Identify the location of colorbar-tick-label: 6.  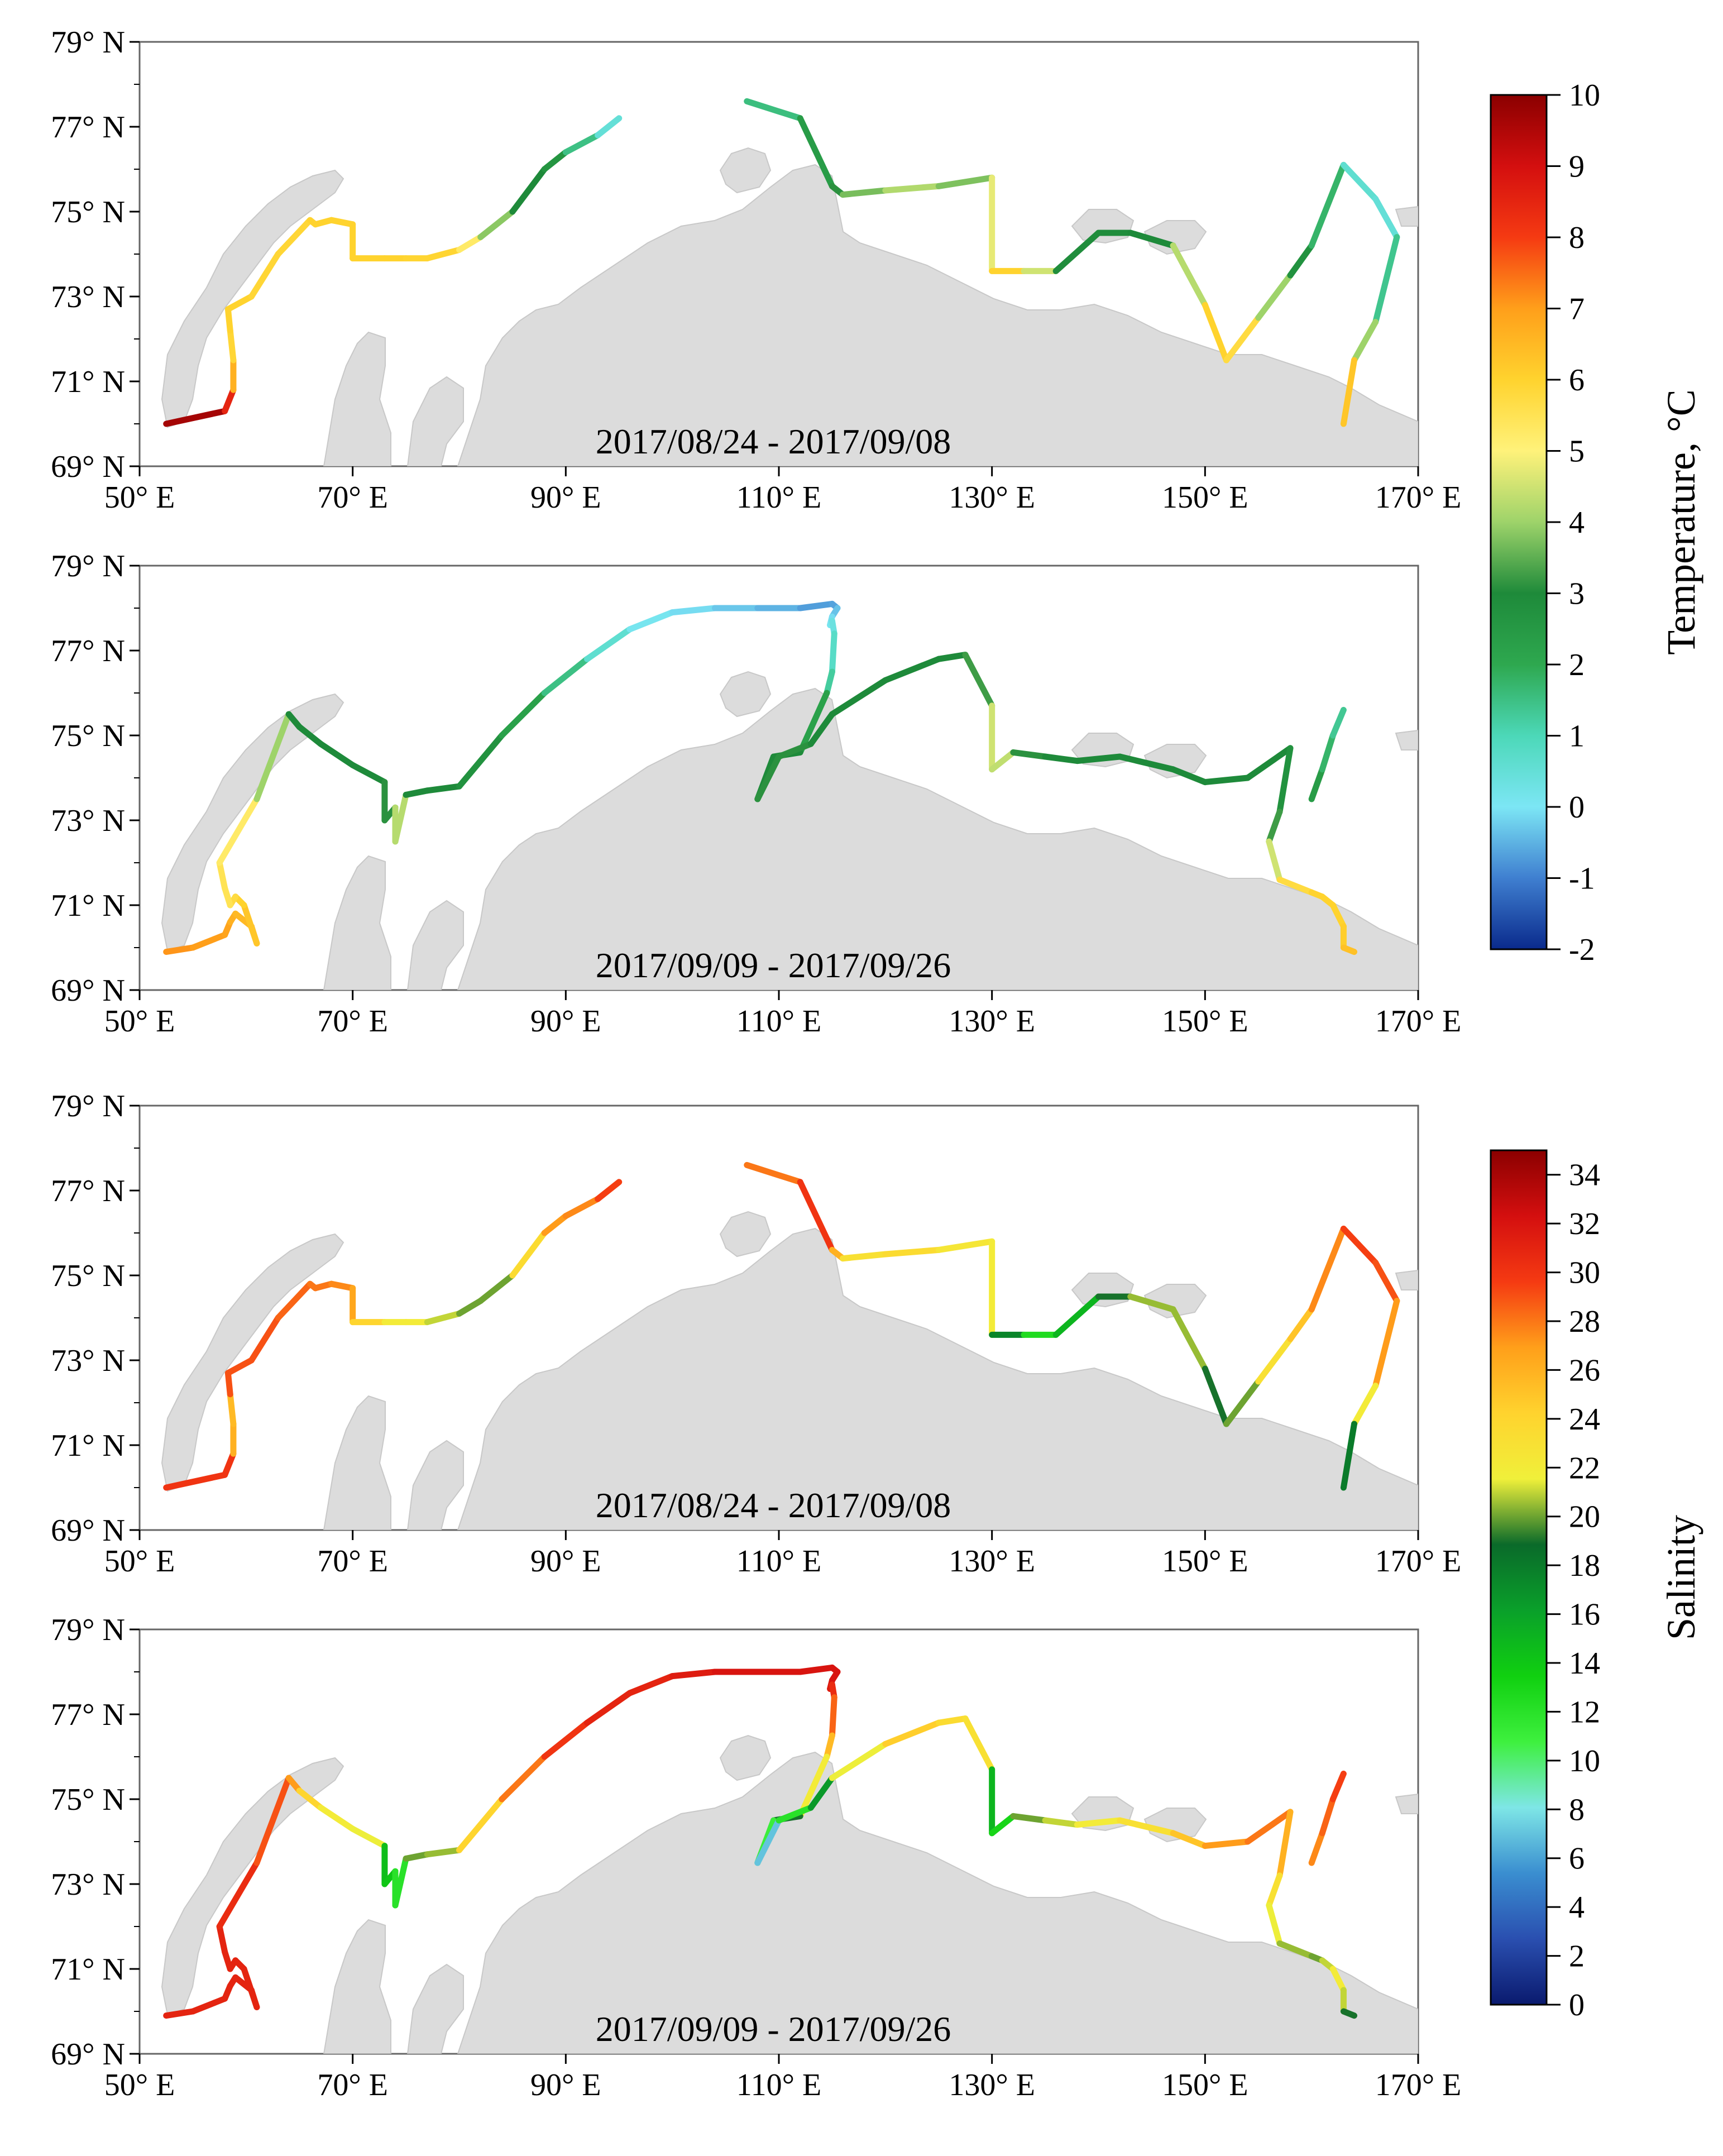
(1577, 380).